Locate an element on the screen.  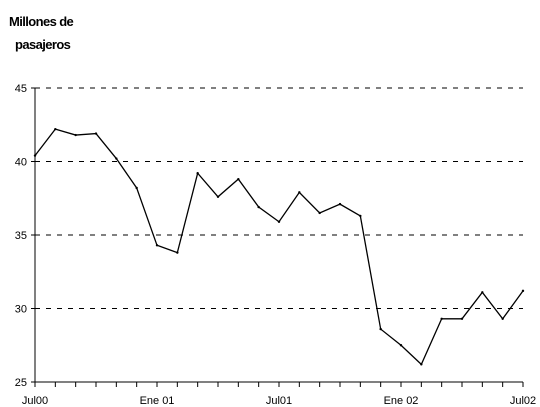
x-tick-label-2: Jul01 is located at coordinates (279, 401).